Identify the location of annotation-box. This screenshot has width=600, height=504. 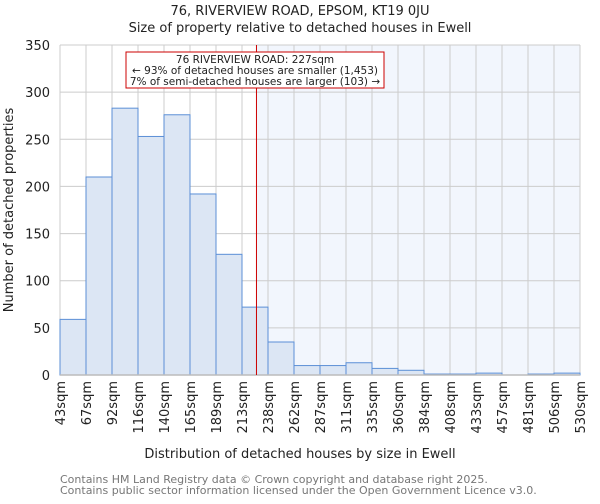
(255, 70).